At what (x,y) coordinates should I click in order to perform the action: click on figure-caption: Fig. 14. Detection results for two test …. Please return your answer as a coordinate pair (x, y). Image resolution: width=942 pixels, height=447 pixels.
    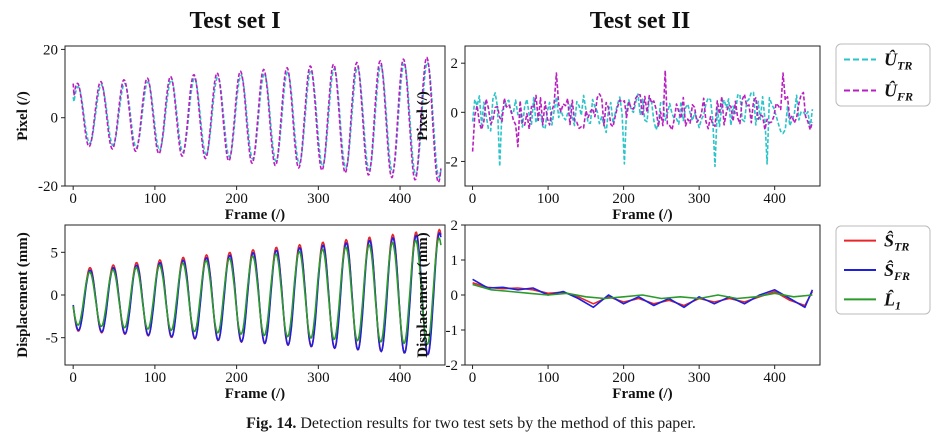
    Looking at the image, I should click on (471, 424).